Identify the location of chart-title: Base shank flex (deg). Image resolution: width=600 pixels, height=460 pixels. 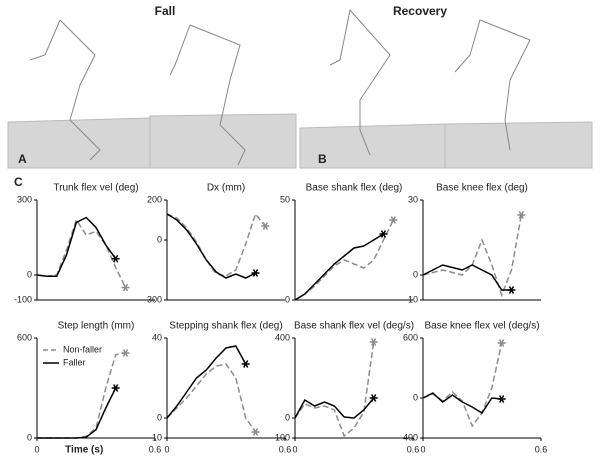
(354, 188).